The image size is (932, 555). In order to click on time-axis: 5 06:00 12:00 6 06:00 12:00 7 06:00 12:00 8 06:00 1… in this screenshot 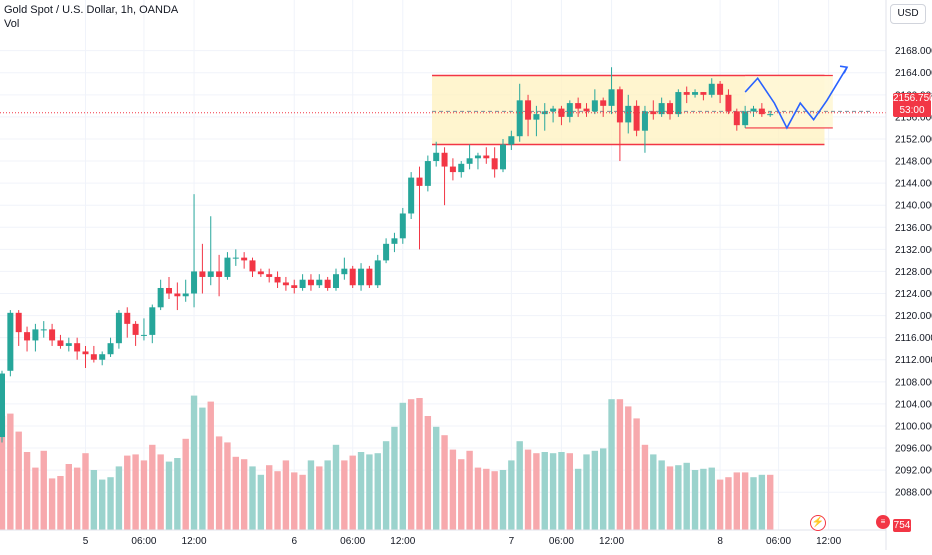, I will do `click(462, 541)`.